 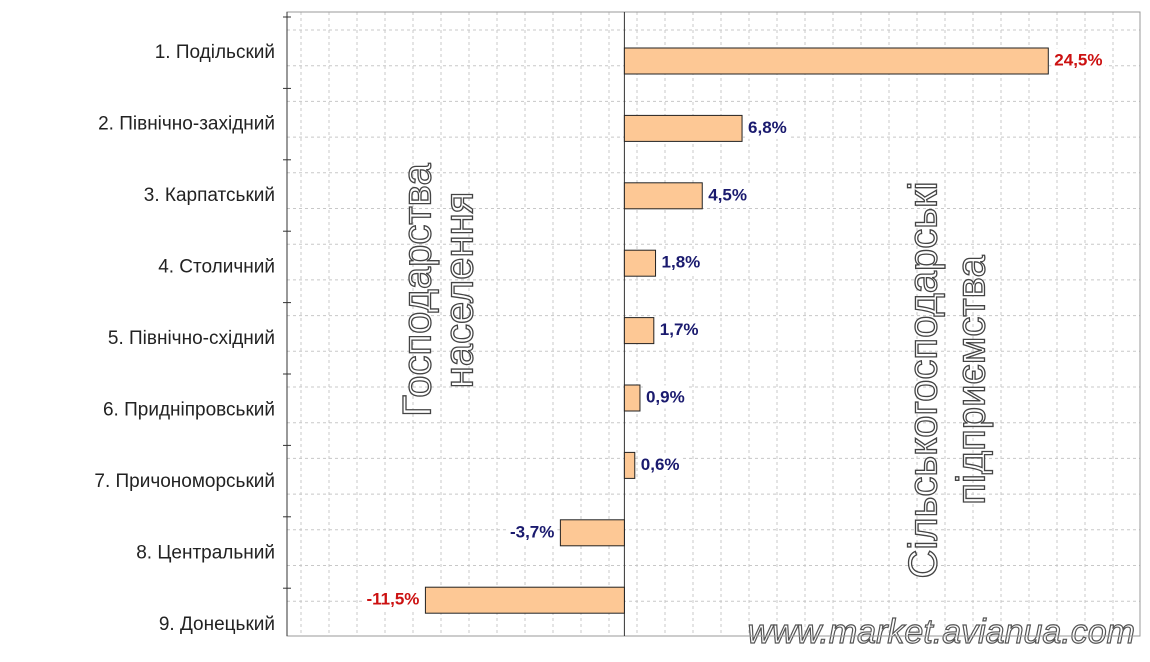 I want to click on value-label: 6,8%, so click(x=767, y=127).